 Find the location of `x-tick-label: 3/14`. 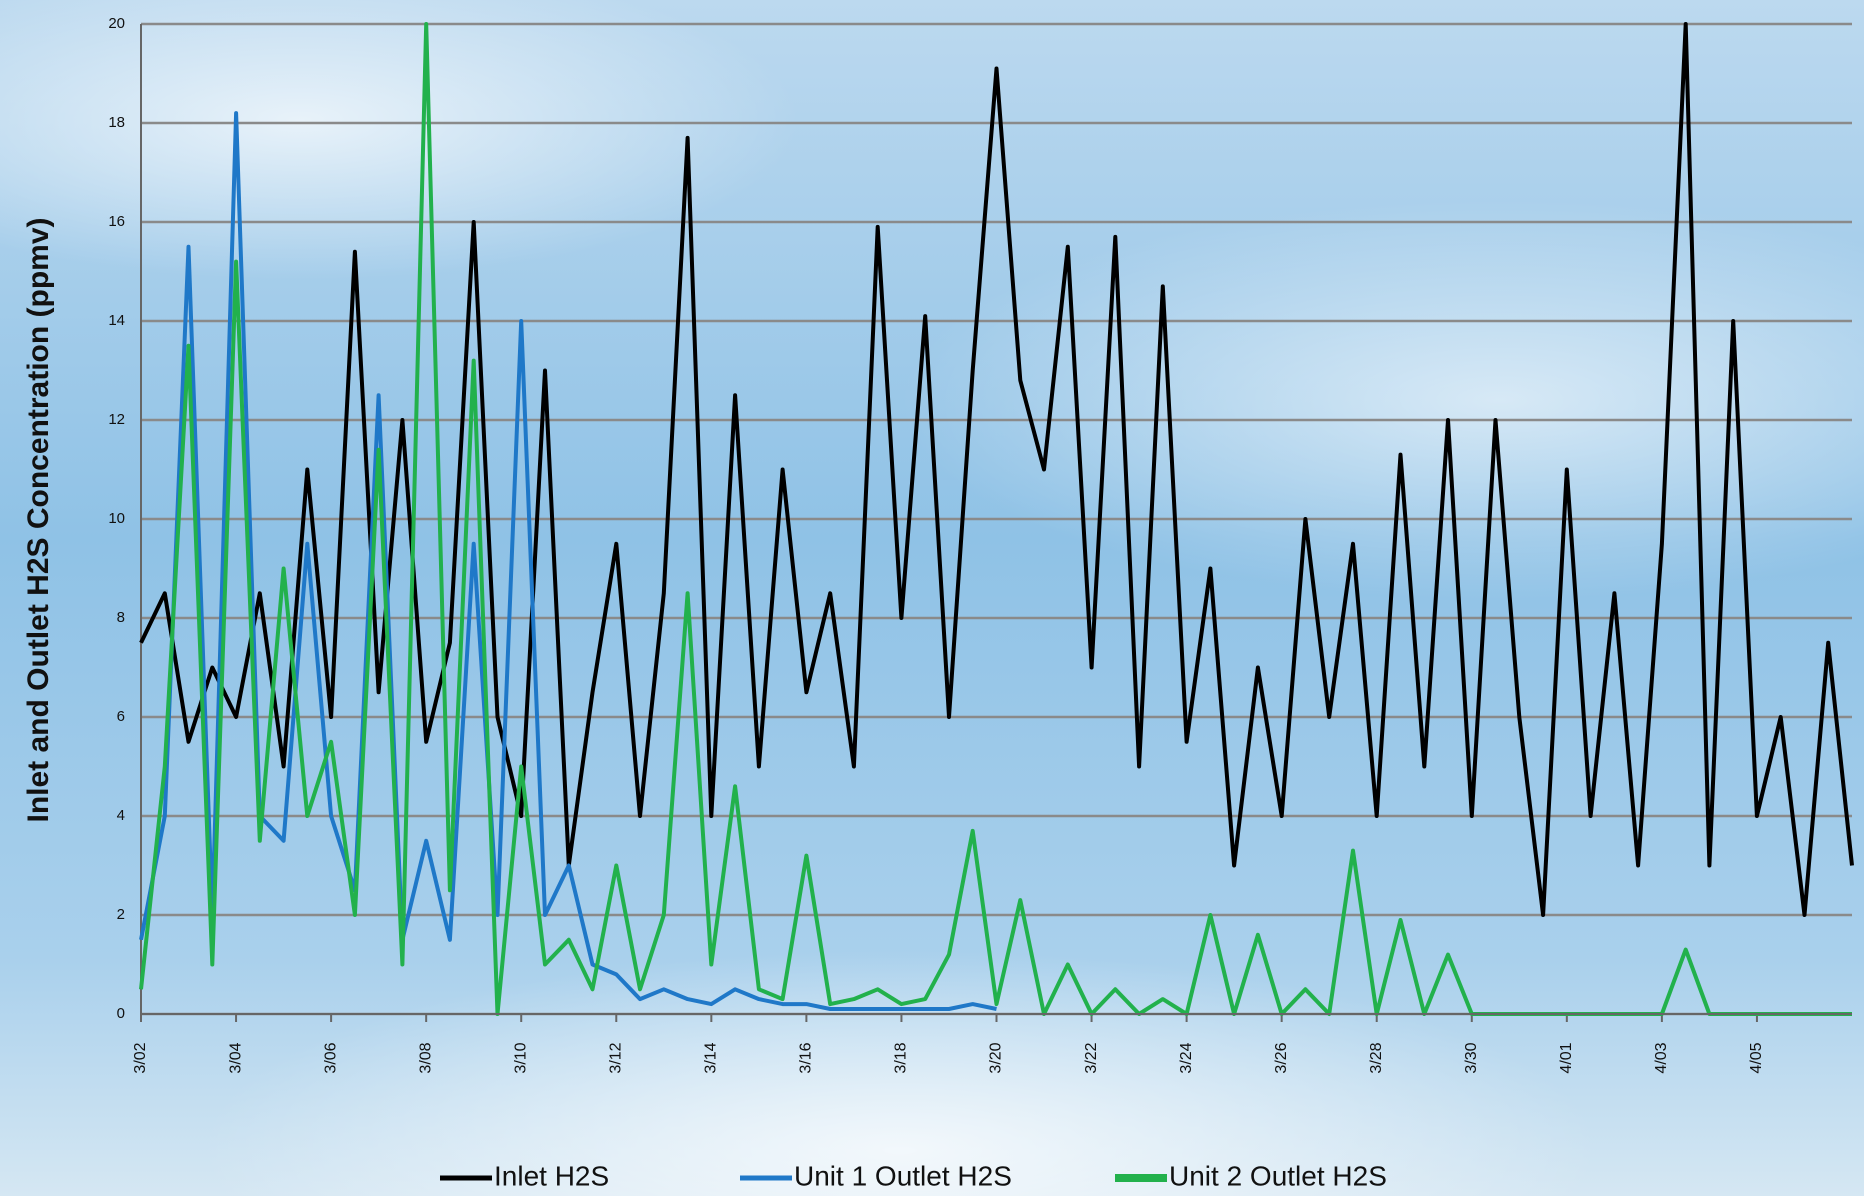

x-tick-label: 3/14 is located at coordinates (711, 1057).